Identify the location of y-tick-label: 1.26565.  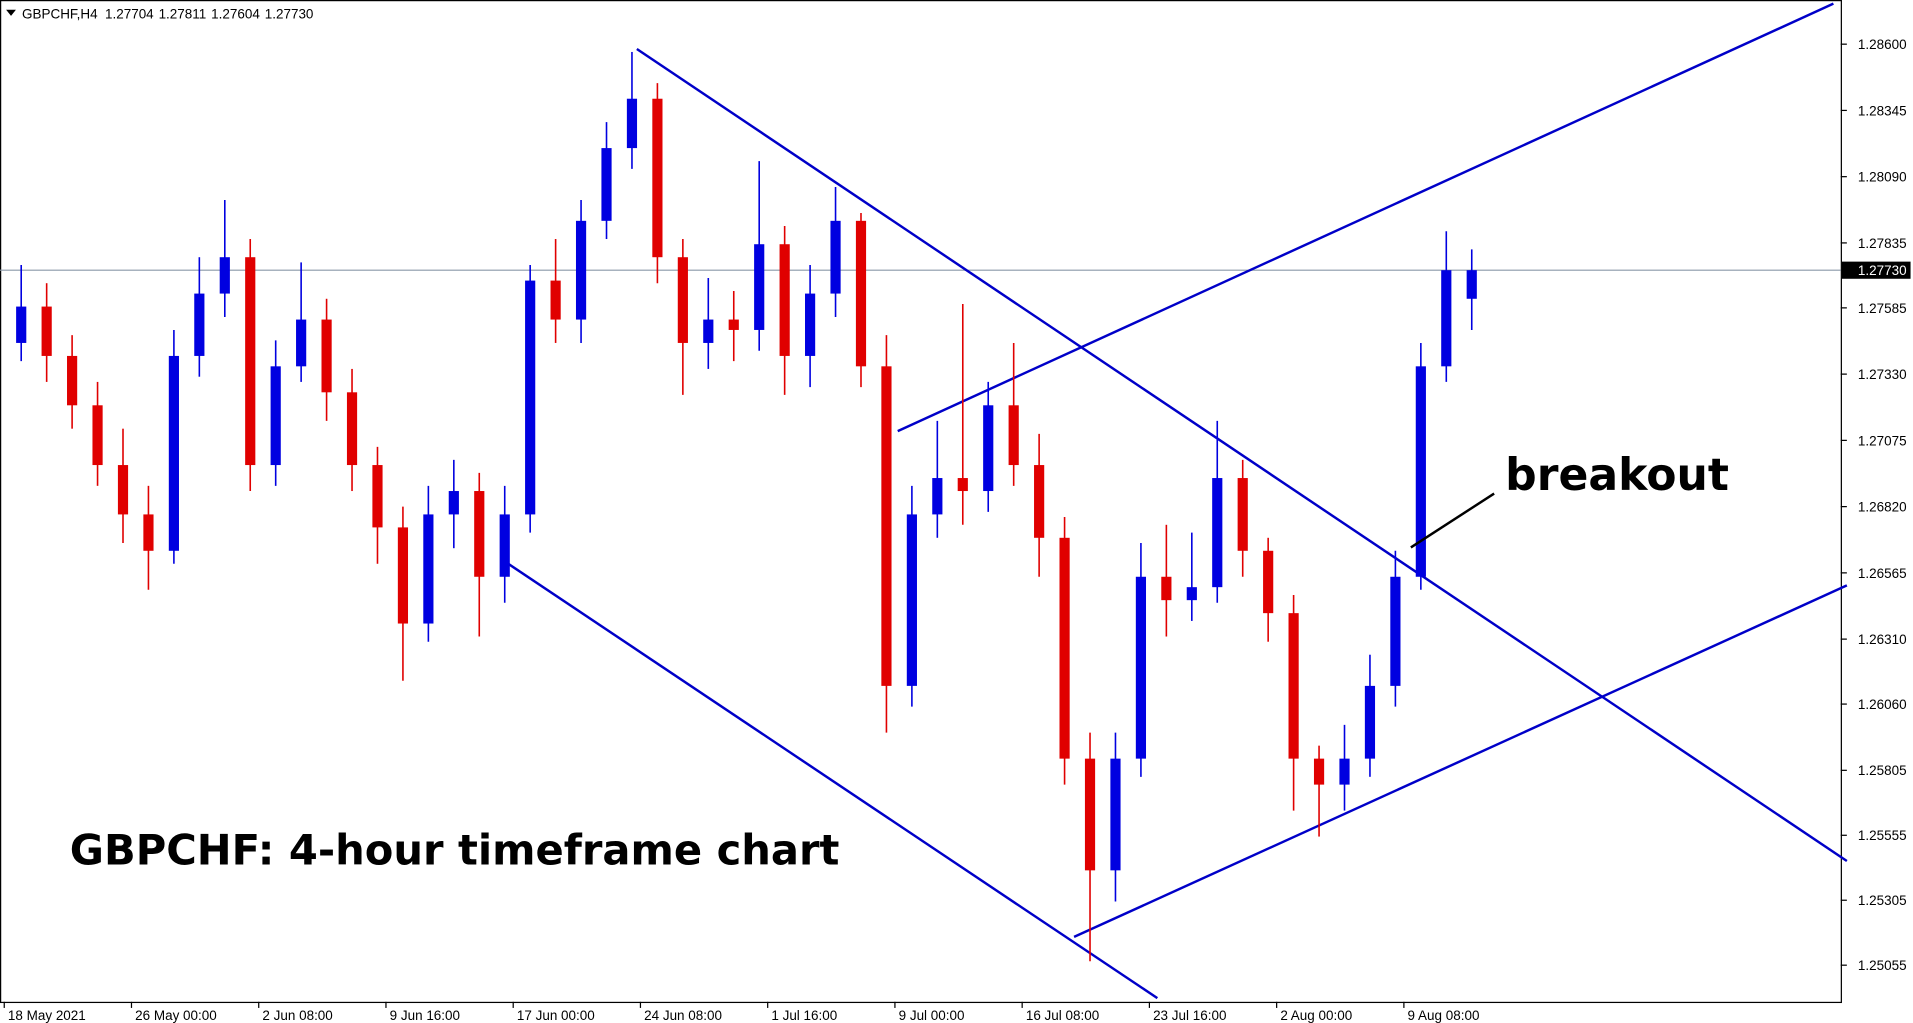
(1882, 573).